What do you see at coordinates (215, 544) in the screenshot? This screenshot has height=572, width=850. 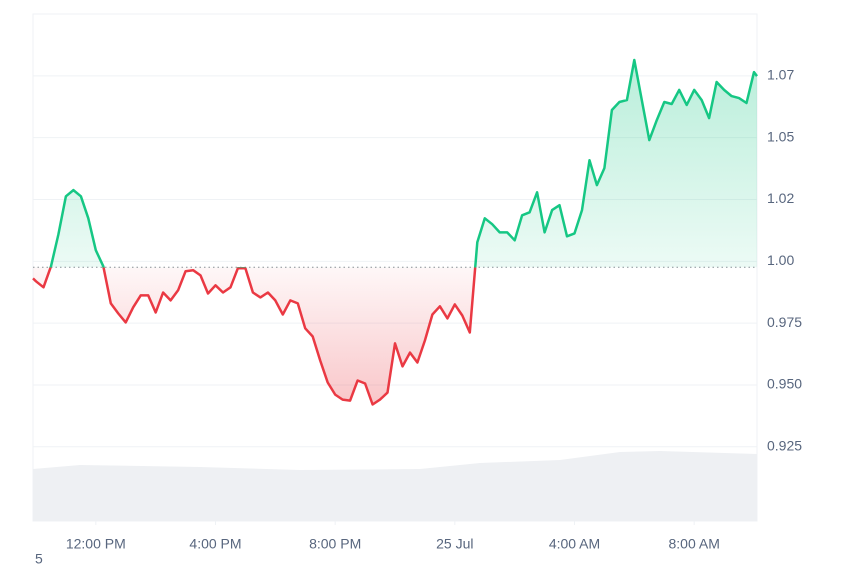 I see `x-tick-label: 4:00 PM` at bounding box center [215, 544].